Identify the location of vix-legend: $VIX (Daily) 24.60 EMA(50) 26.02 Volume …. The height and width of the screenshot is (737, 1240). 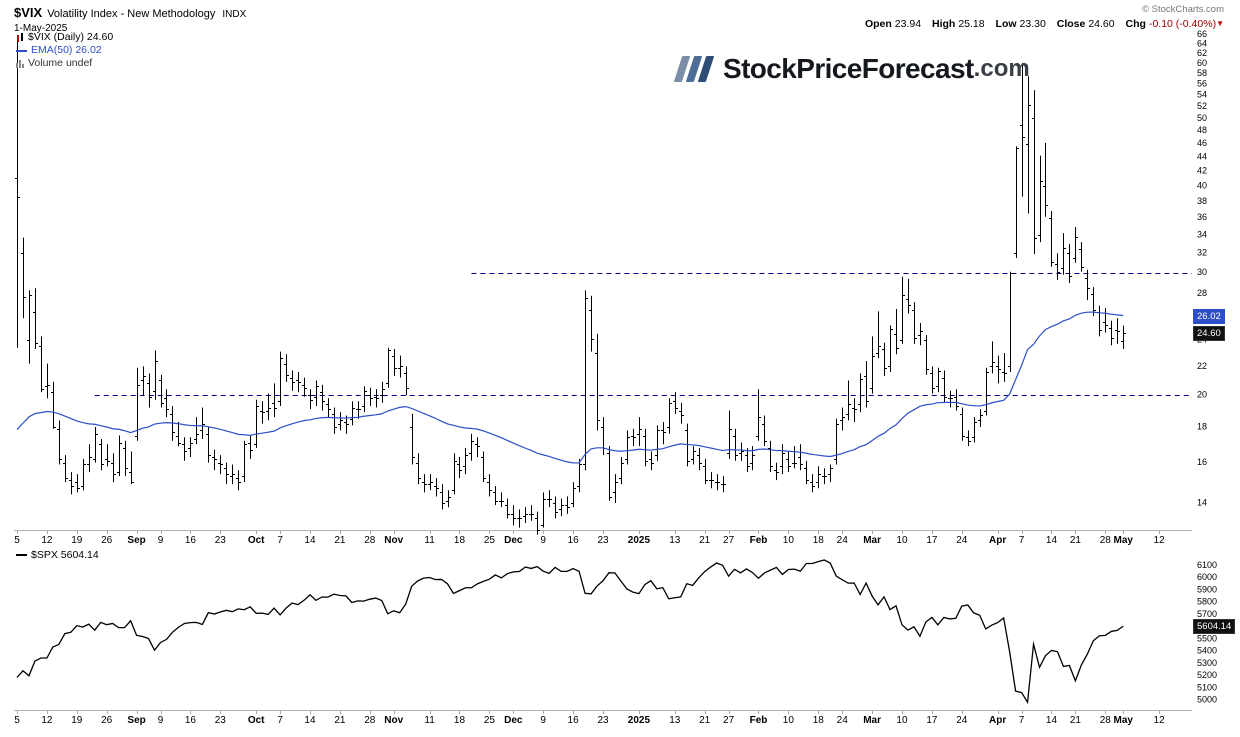
(64, 50).